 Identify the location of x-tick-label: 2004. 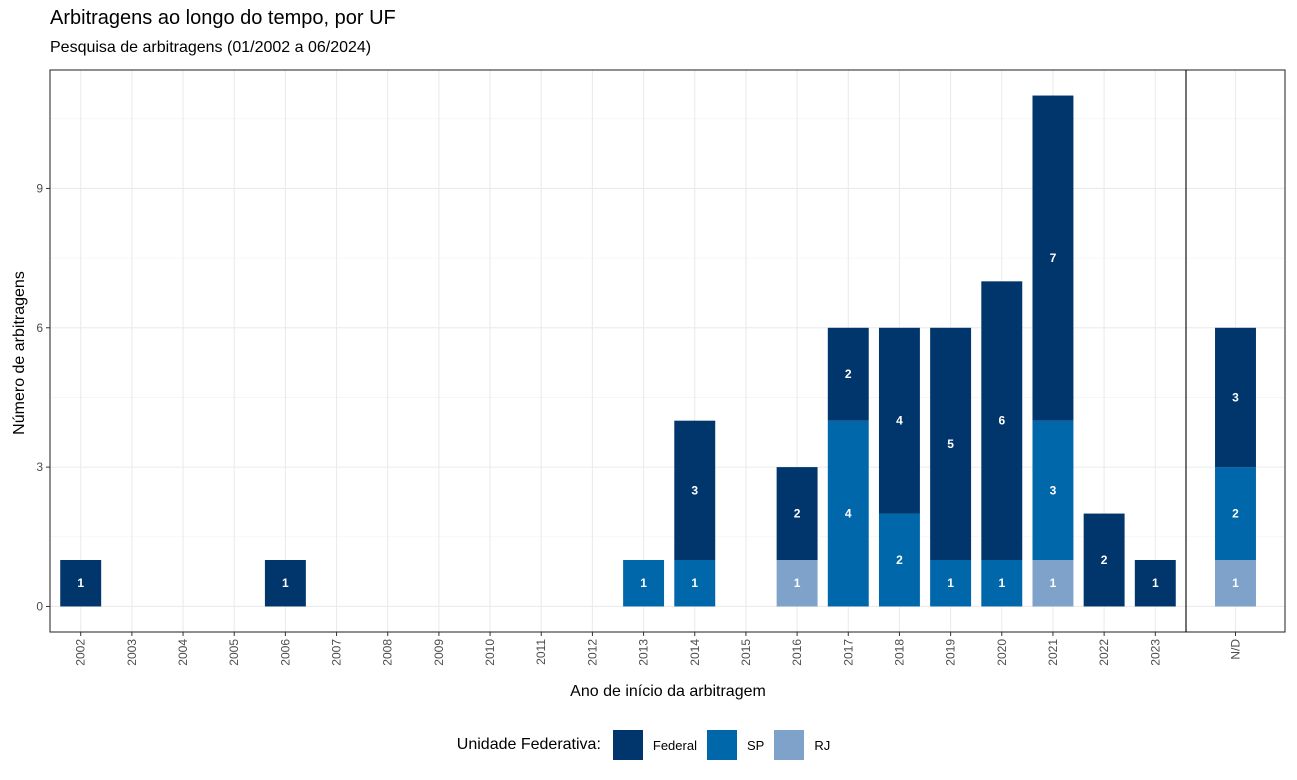
(183, 652).